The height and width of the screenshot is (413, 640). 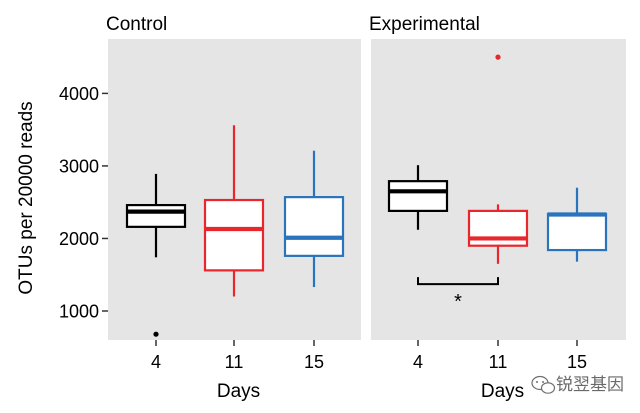 I want to click on y-tick-label: 1000, so click(x=79, y=311).